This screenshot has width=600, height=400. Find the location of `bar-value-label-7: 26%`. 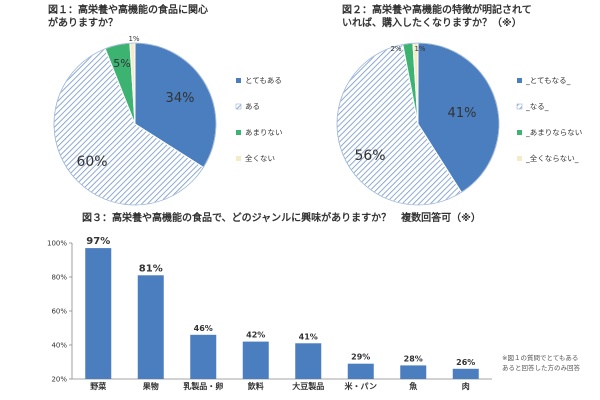

bar-value-label-7: 26% is located at coordinates (465, 362).